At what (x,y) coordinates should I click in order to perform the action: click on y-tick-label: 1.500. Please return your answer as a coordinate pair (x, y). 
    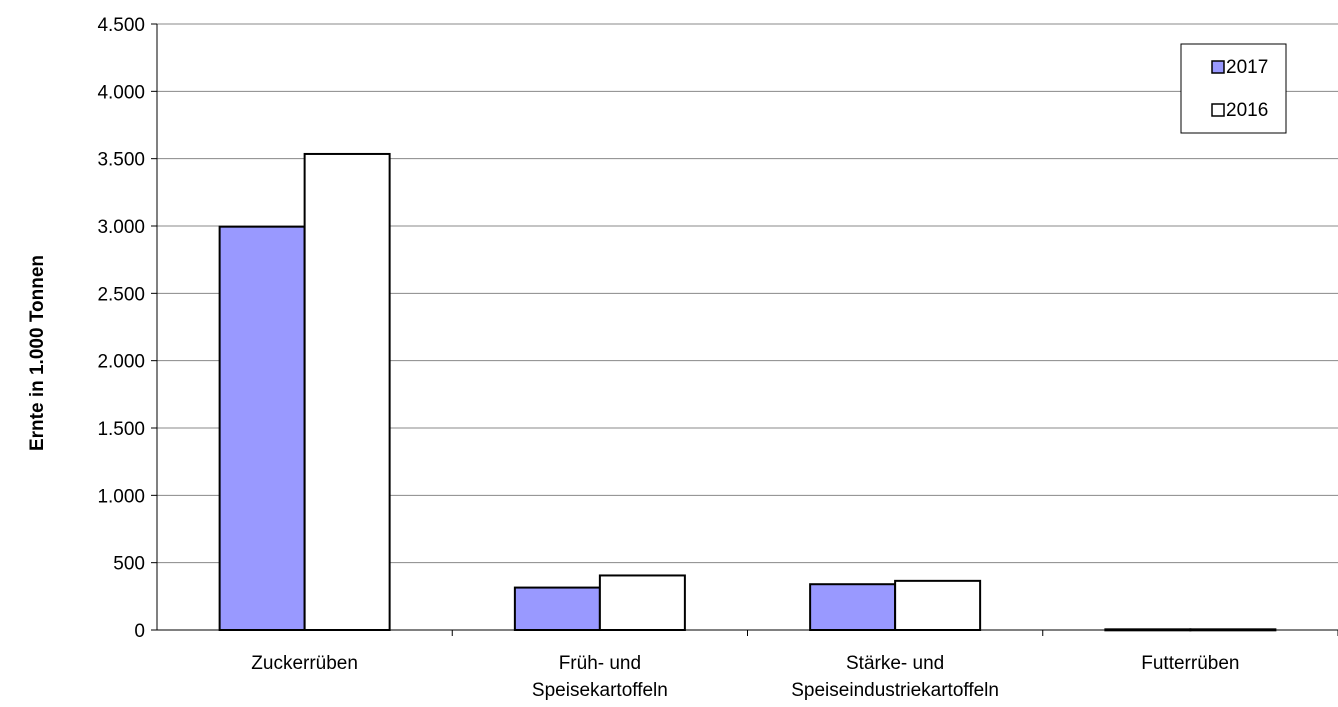
    Looking at the image, I should click on (121, 429).